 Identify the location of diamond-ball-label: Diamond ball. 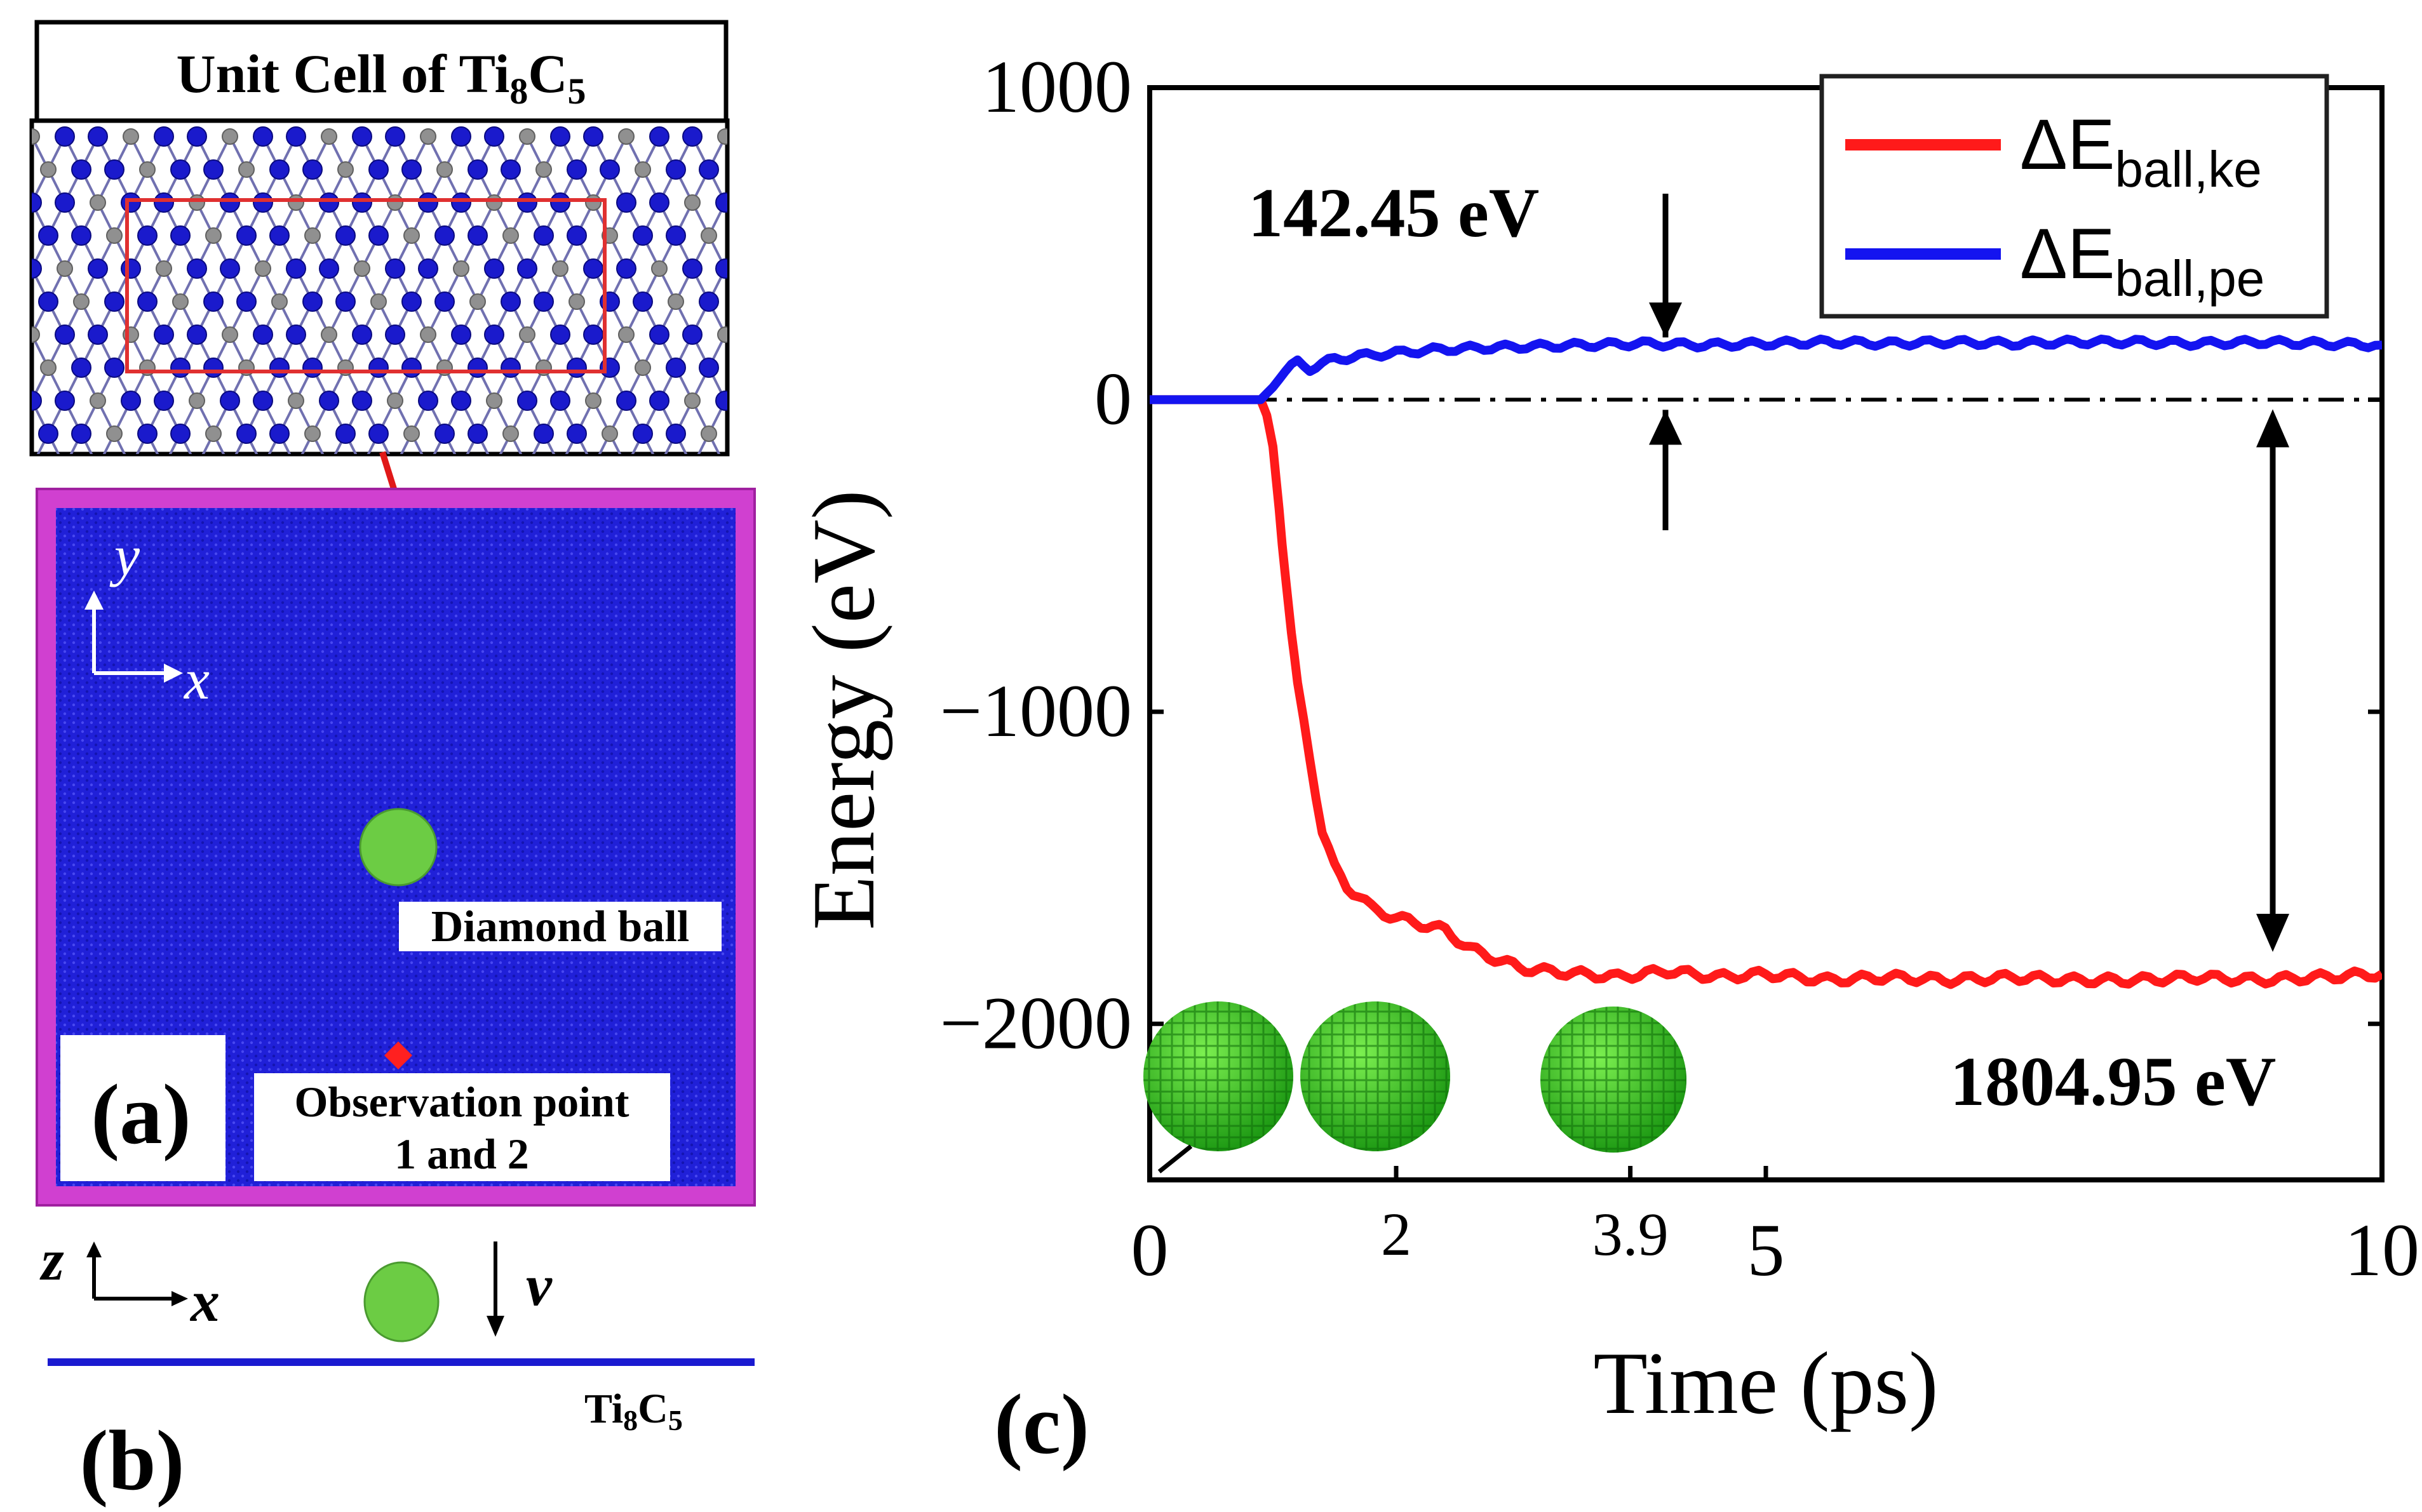
(561, 927).